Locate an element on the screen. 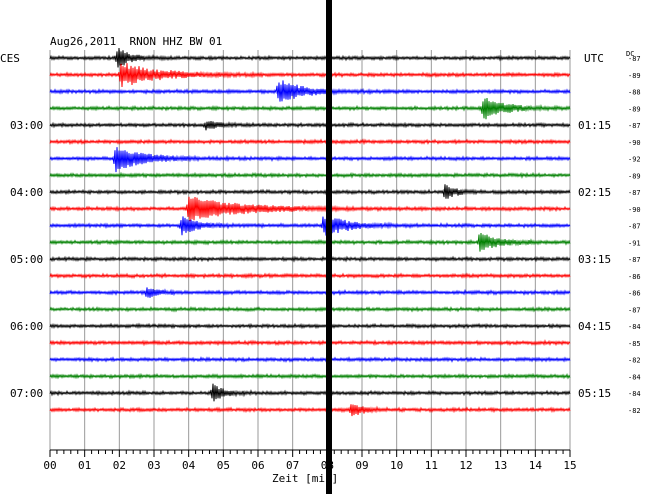  left-time-label: 05:00 is located at coordinates (26, 259).